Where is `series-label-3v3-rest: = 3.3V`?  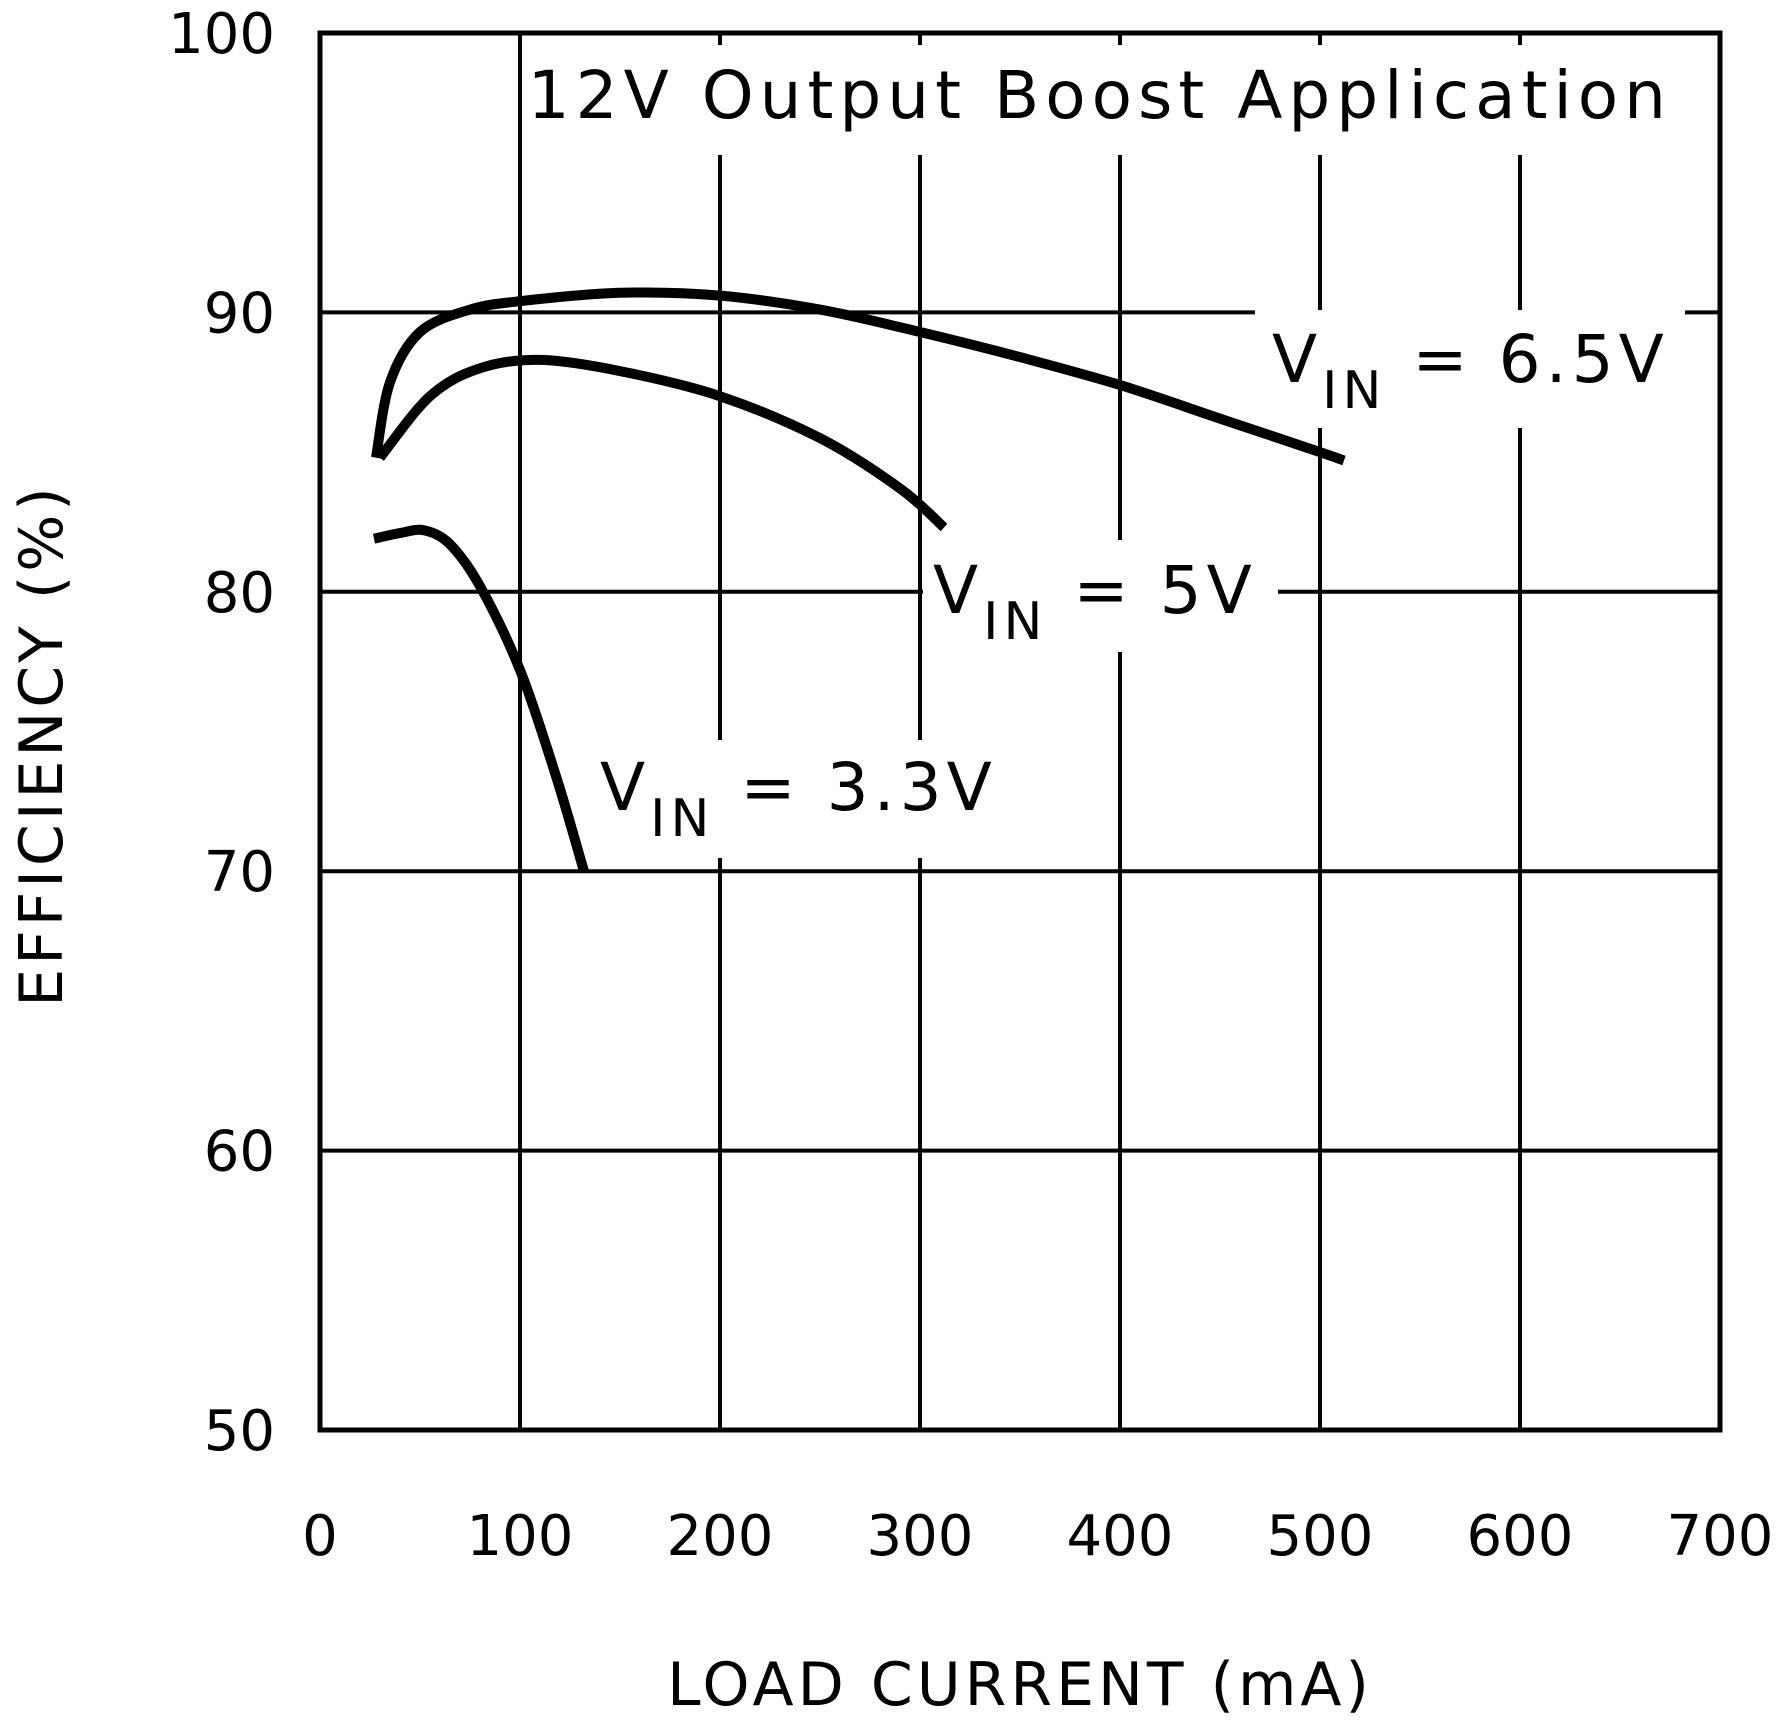 series-label-3v3-rest: = 3.3V is located at coordinates (855, 787).